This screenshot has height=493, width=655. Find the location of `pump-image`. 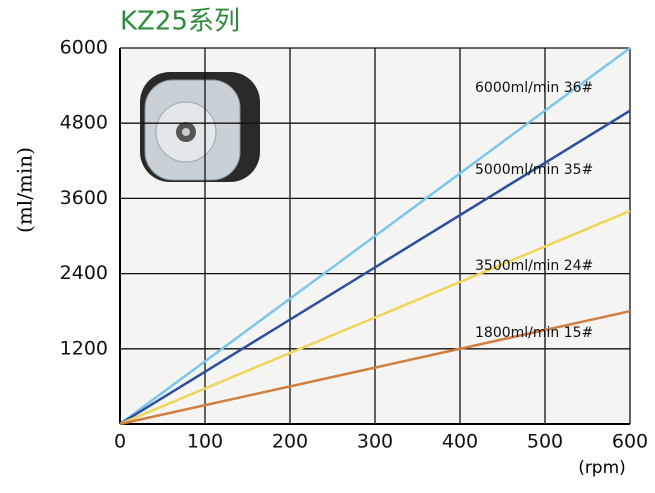

pump-image is located at coordinates (200, 127).